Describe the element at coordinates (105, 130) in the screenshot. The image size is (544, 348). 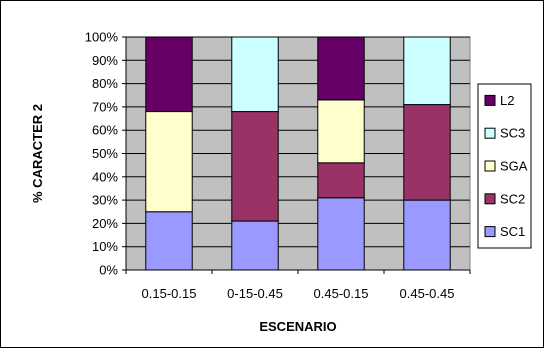
I see `y-tick-label: 60%` at that location.